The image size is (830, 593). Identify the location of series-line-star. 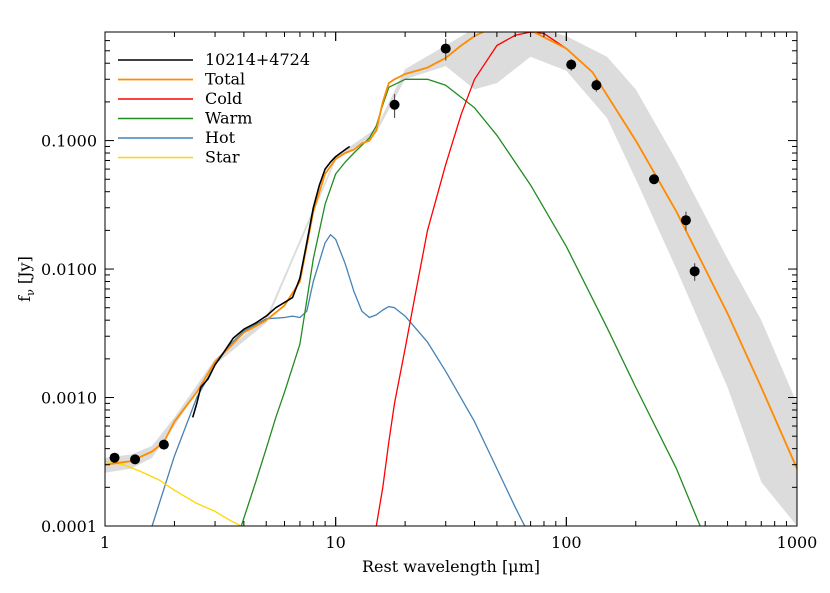
(173, 493).